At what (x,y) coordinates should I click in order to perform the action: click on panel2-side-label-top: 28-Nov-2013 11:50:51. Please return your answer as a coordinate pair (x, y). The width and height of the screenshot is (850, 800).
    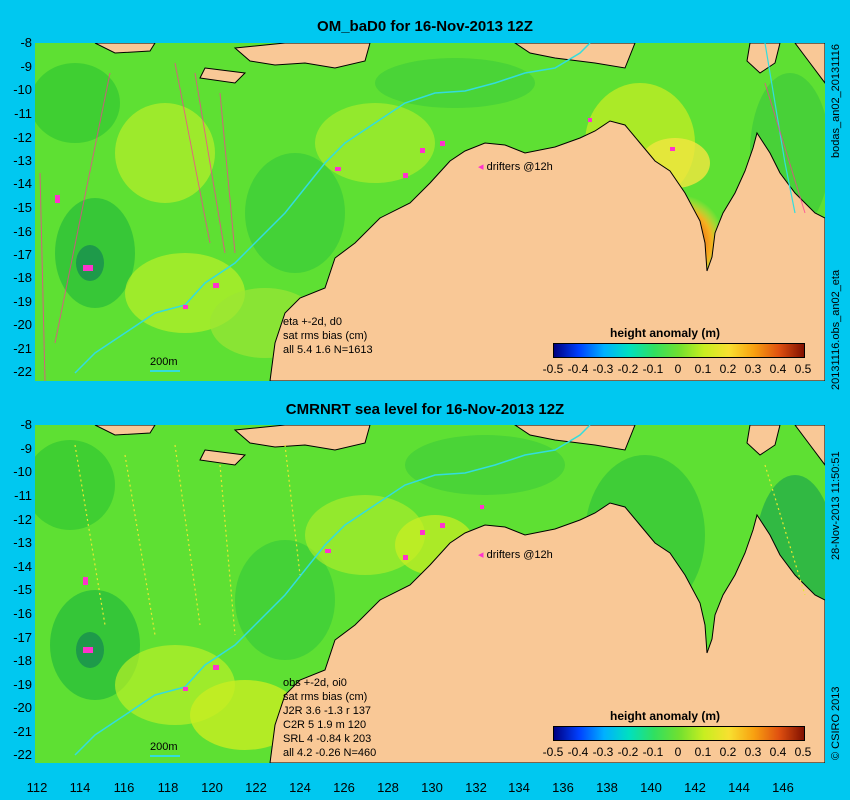
    Looking at the image, I should click on (836, 505).